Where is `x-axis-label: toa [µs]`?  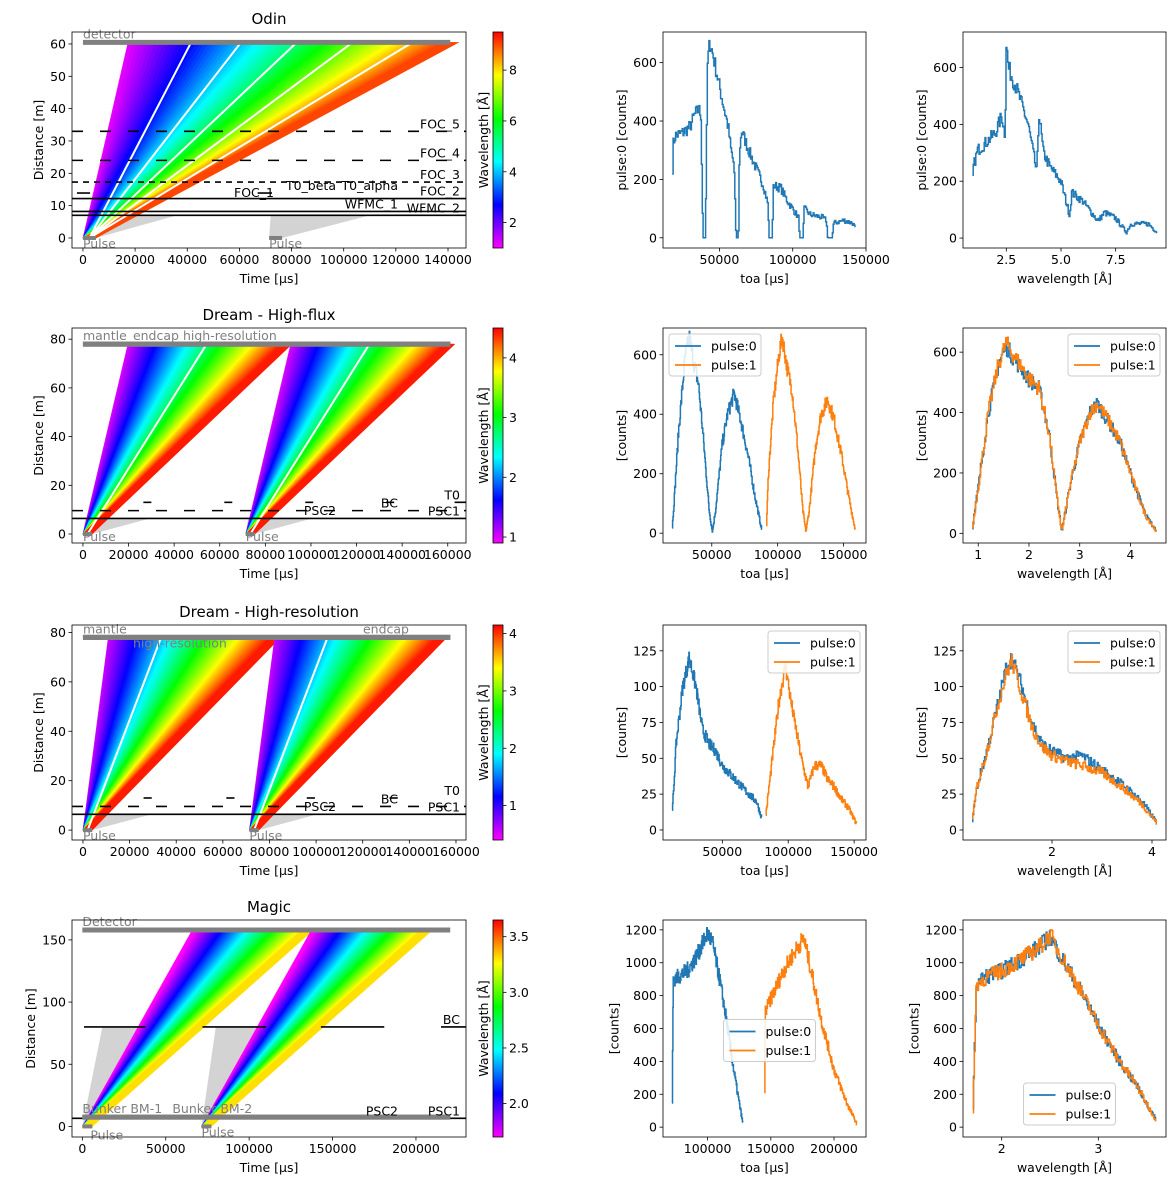
x-axis-label: toa [µs] is located at coordinates (764, 870).